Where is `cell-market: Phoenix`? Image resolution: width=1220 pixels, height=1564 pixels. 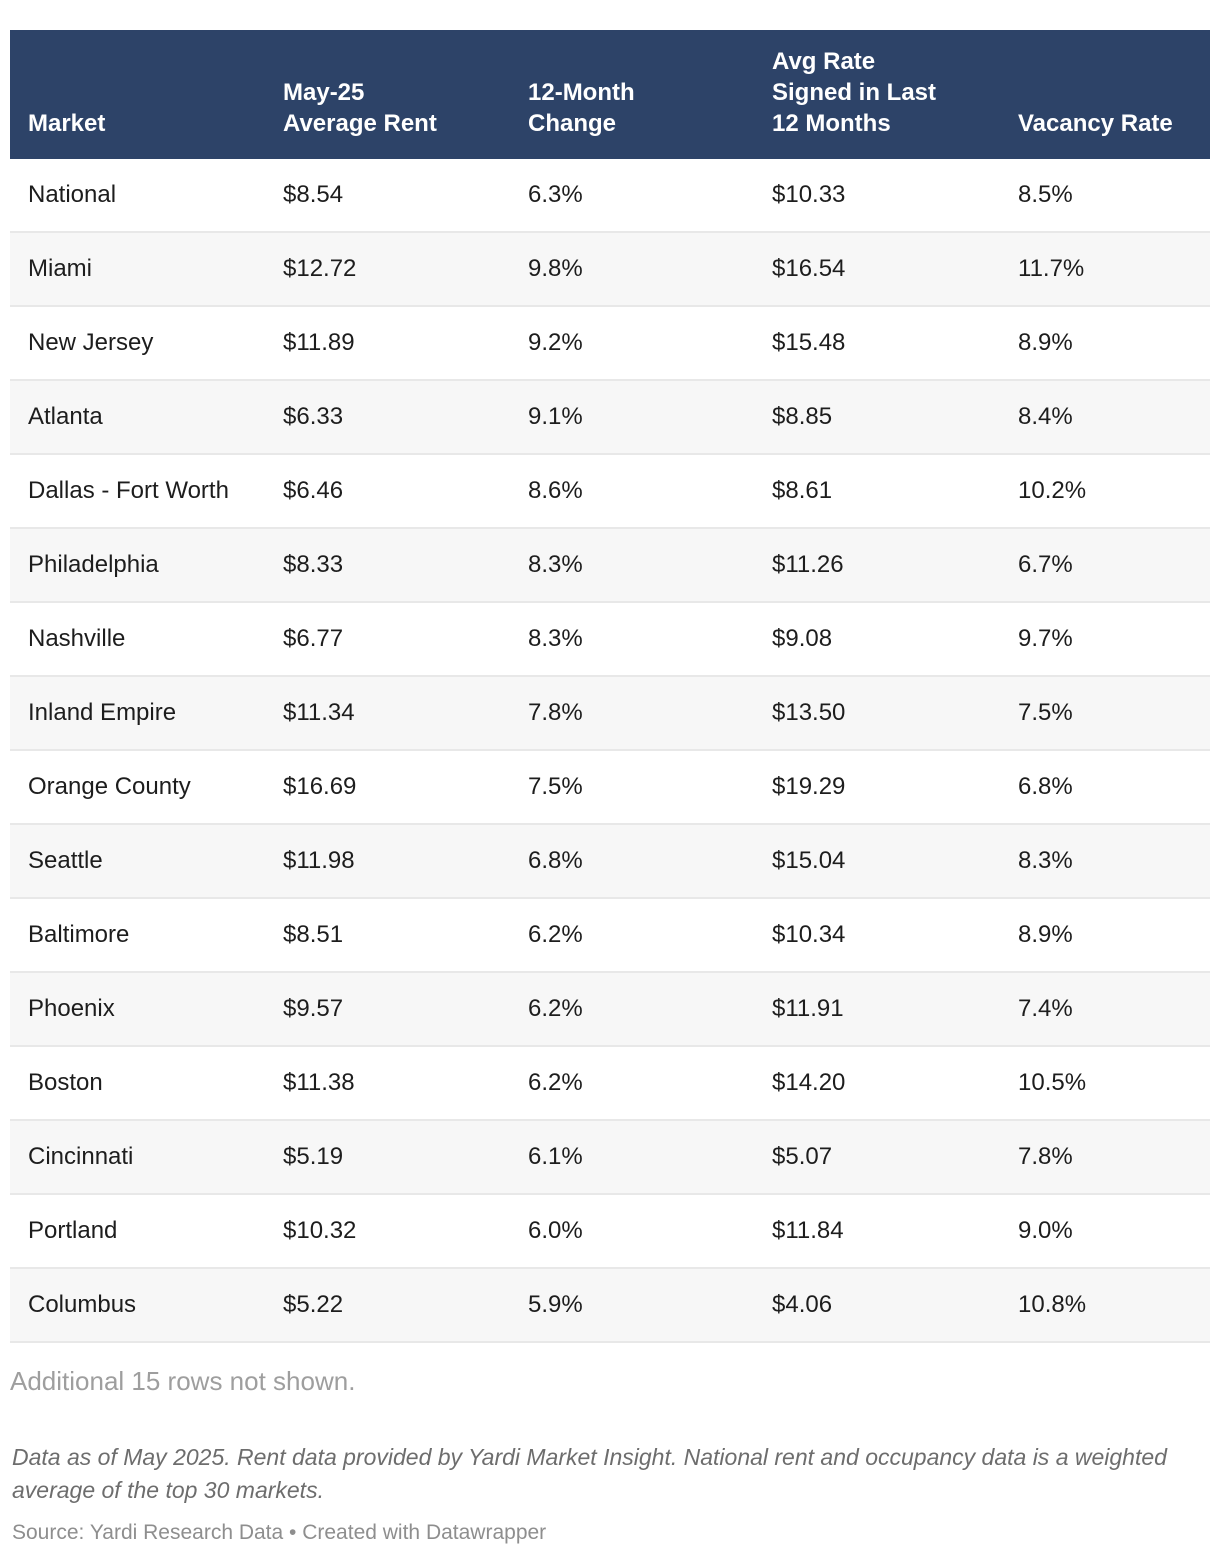
cell-market: Phoenix is located at coordinates (137, 1009).